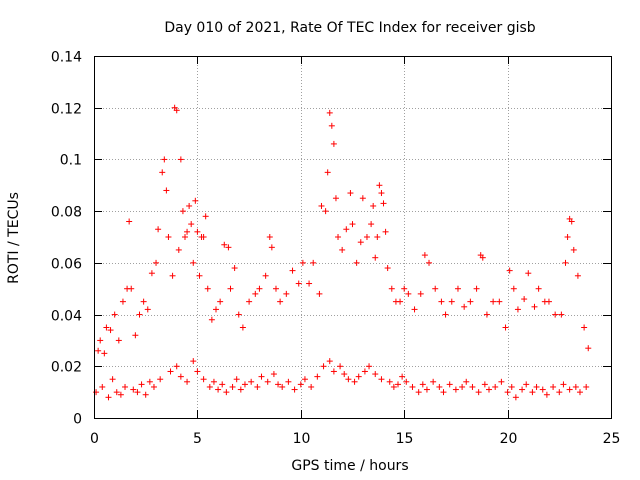 This screenshot has width=640, height=480. What do you see at coordinates (66, 317) in the screenshot?
I see `y-tick-label: 0.04` at bounding box center [66, 317].